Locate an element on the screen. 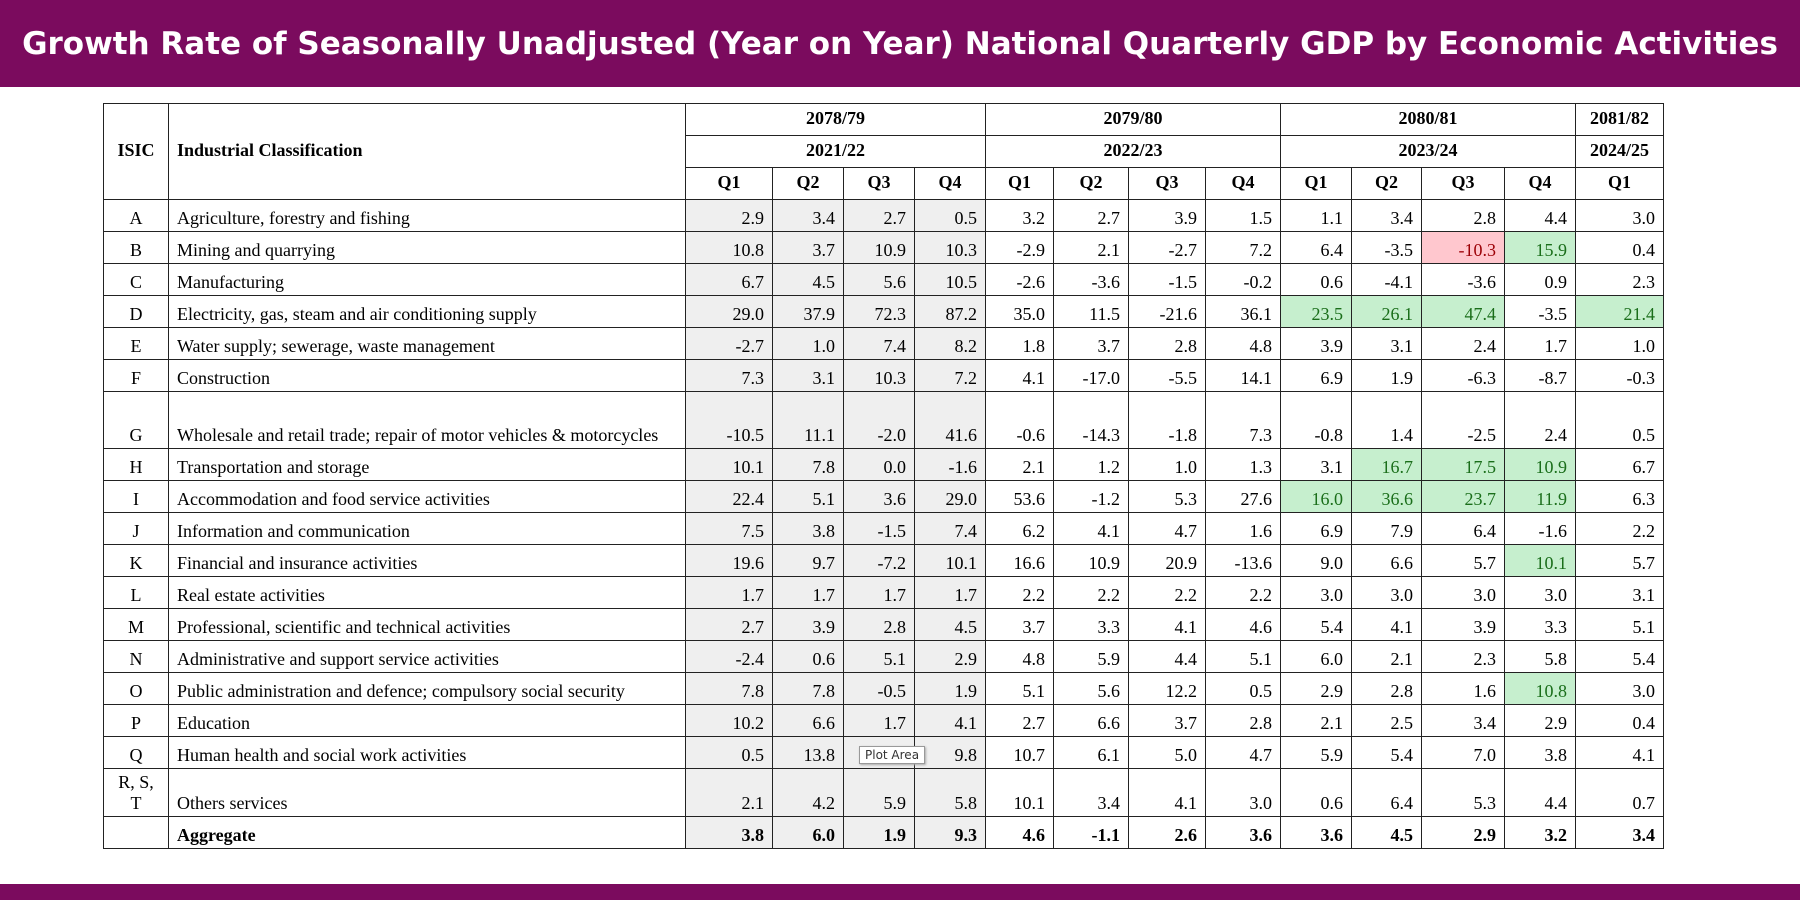 The width and height of the screenshot is (1800, 900). fiscal-year: 2078/79 is located at coordinates (835, 119).